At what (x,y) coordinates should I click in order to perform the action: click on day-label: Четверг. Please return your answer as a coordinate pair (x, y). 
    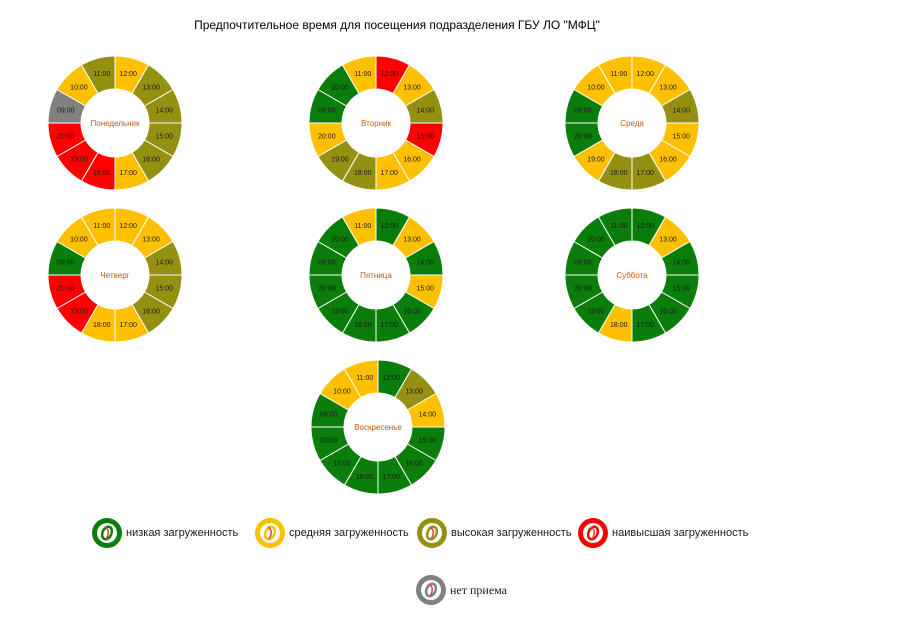
    Looking at the image, I should click on (114, 275).